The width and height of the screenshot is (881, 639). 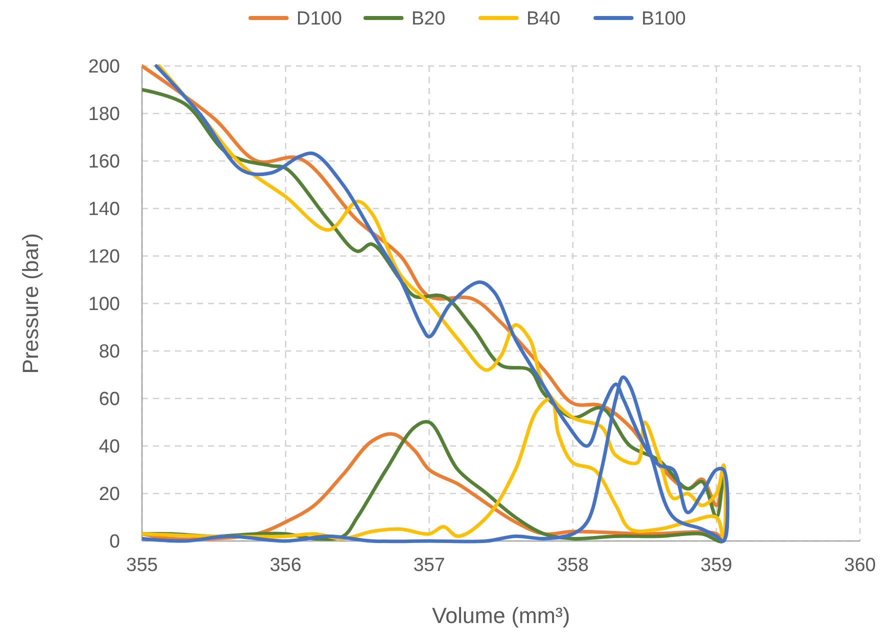 I want to click on legend-label: B100, so click(x=664, y=19).